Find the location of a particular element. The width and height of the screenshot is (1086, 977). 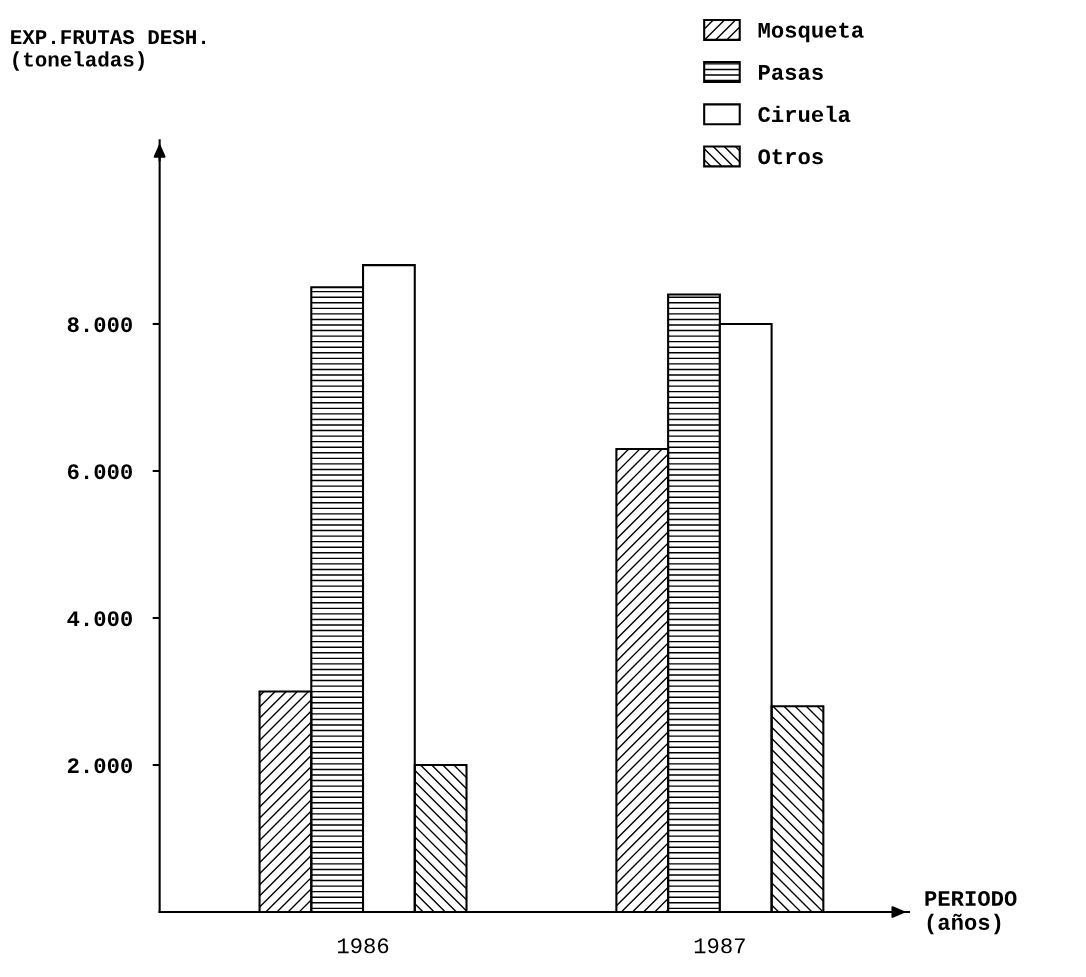

y-tick-label: 2.000 is located at coordinates (99, 766).